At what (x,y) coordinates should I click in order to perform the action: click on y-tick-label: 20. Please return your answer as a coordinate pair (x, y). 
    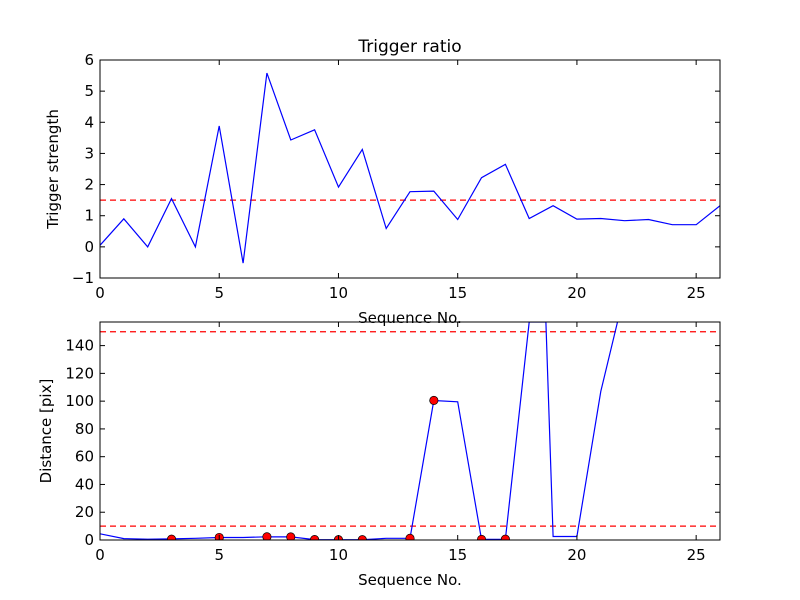
    Looking at the image, I should click on (84, 512).